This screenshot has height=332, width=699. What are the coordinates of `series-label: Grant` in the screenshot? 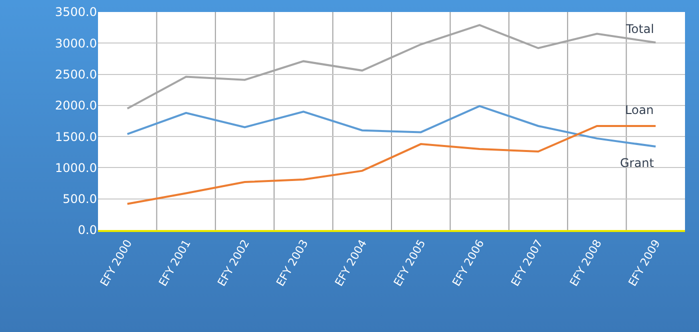 It's located at (637, 163).